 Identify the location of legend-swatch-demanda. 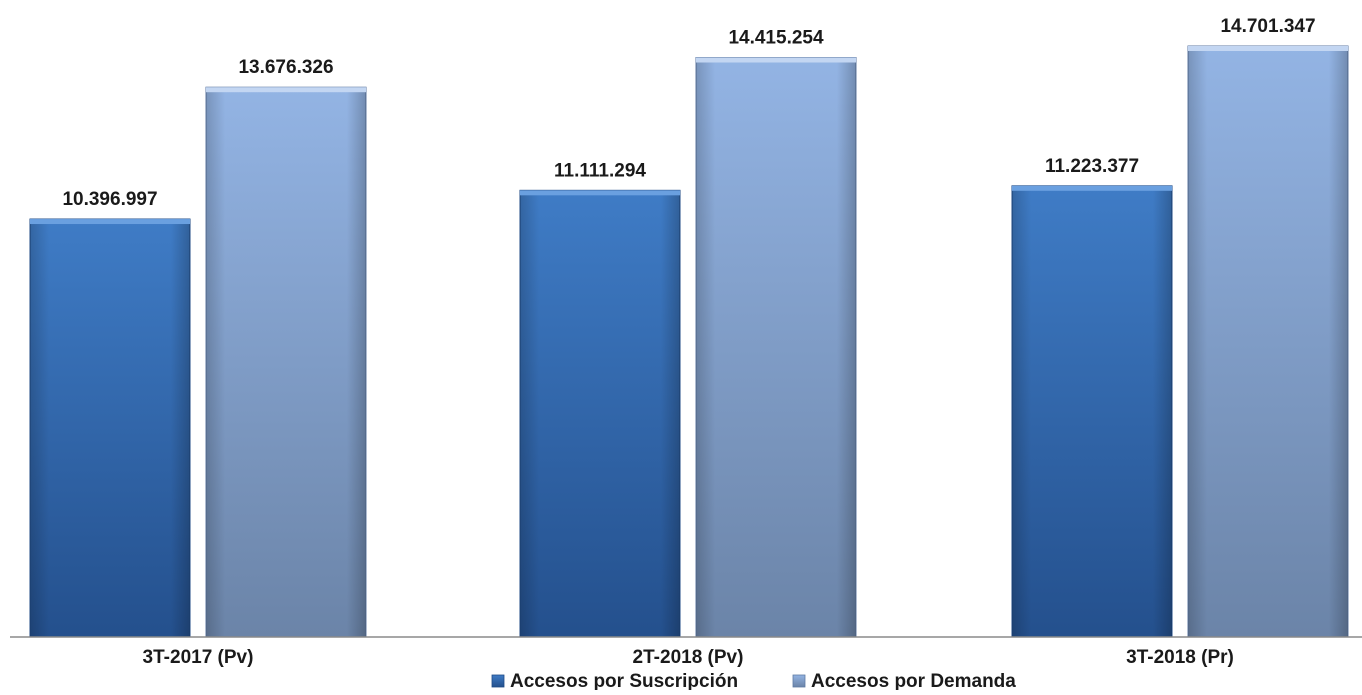
(799, 681).